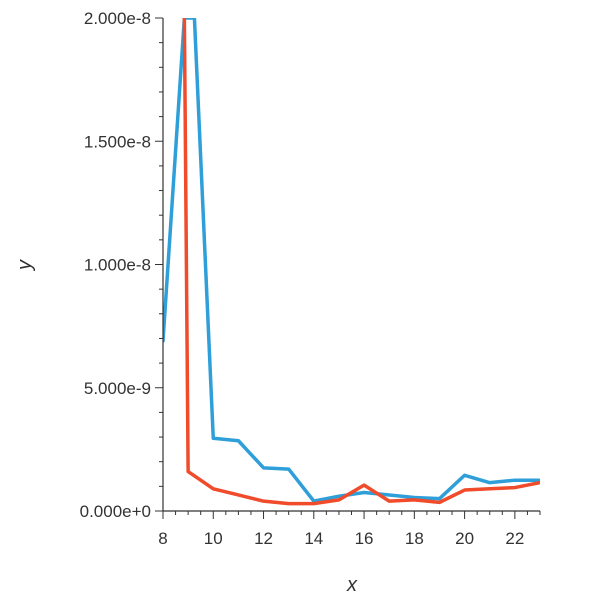  Describe the element at coordinates (162, 538) in the screenshot. I see `x-tick-label: 8` at that location.